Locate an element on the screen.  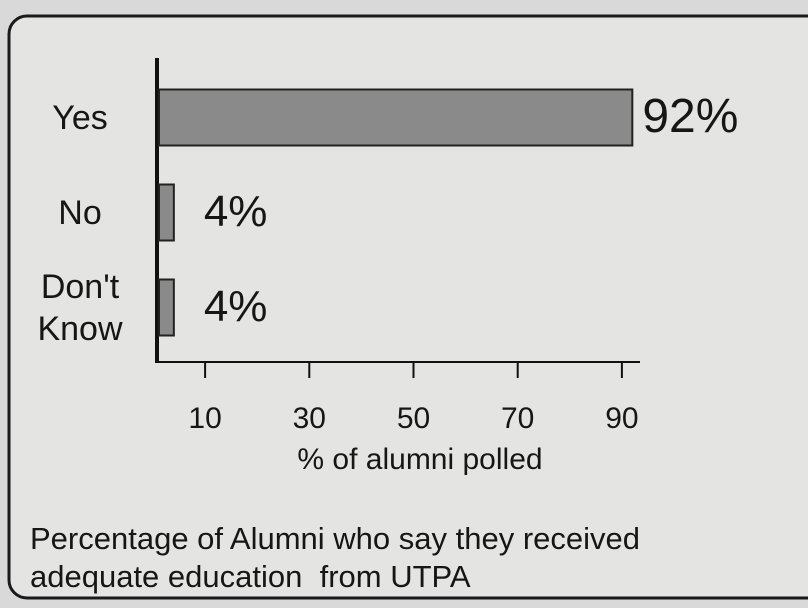
category-label: No is located at coordinates (80, 212).